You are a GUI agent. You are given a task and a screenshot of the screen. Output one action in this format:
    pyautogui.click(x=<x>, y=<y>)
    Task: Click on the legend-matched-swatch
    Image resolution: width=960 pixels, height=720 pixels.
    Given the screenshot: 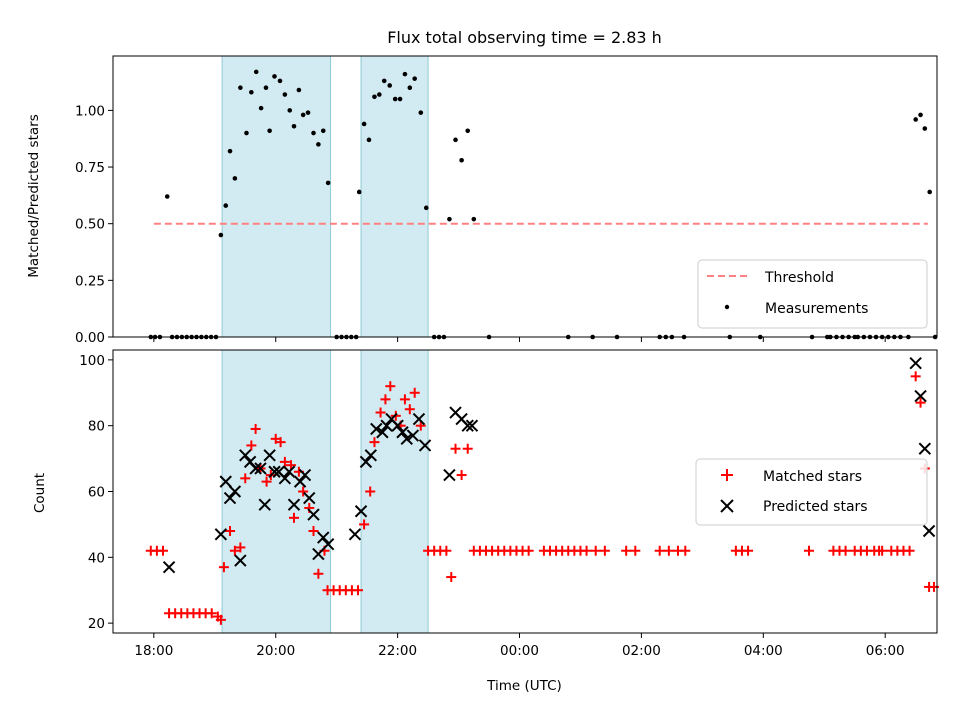 What is the action you would take?
    pyautogui.click(x=727, y=475)
    